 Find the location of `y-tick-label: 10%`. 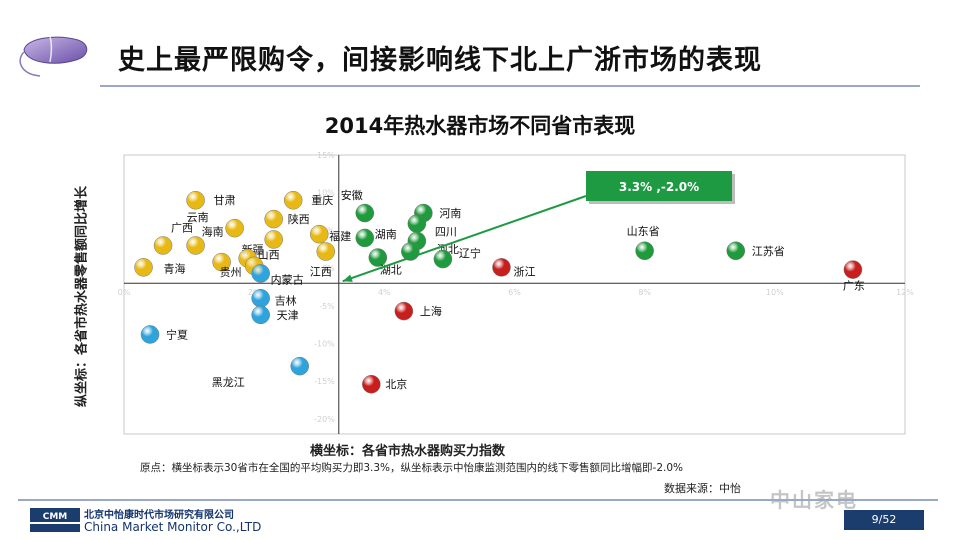

y-tick-label: 10% is located at coordinates (326, 193).